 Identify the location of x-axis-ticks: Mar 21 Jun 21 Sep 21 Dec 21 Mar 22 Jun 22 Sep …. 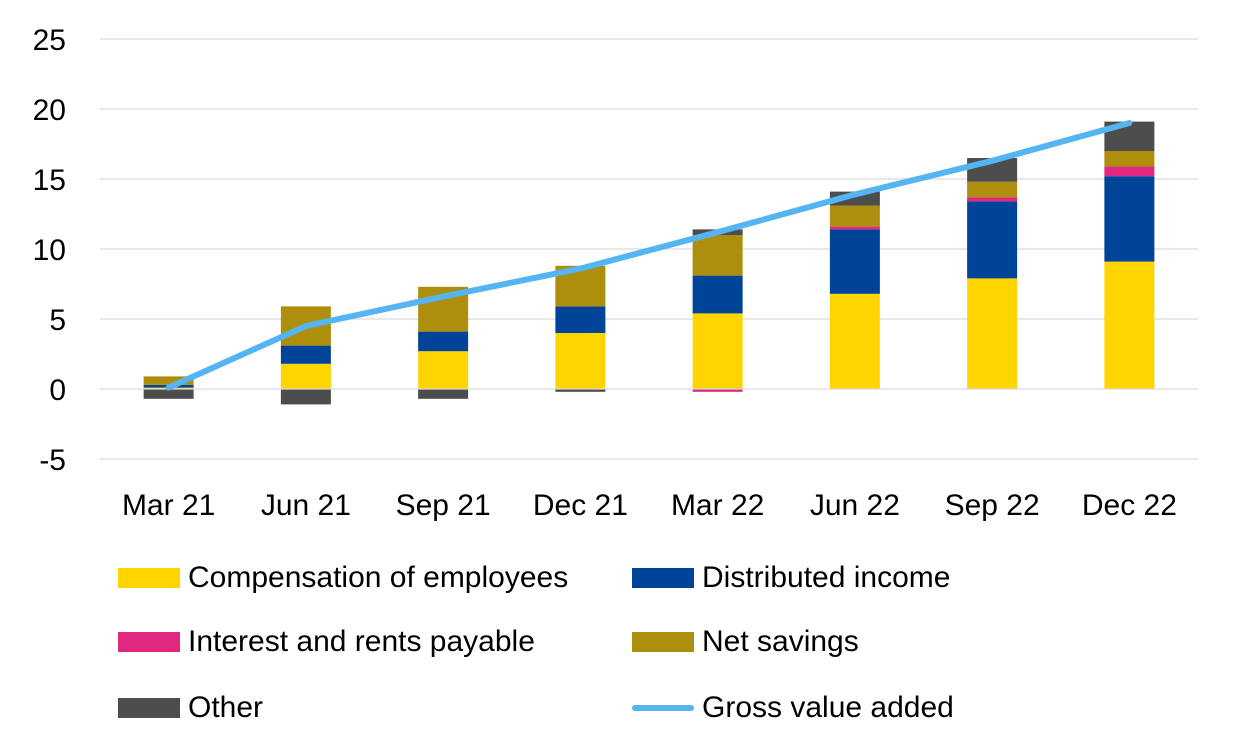
(649, 505).